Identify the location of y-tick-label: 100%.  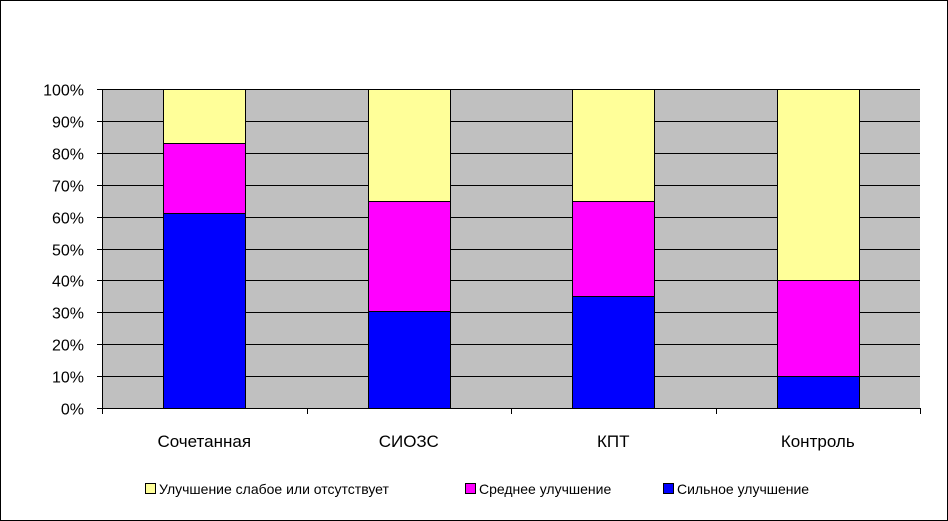
(63, 91).